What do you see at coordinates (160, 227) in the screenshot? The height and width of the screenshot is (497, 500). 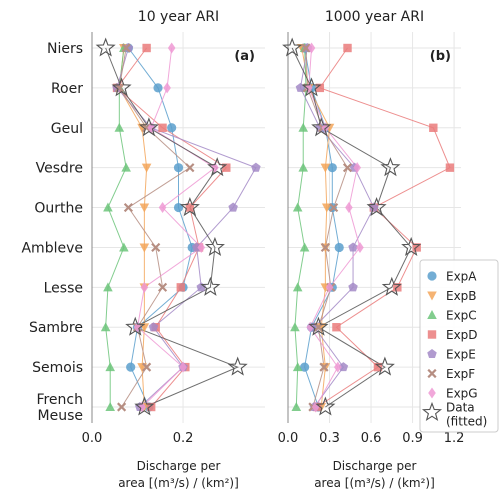 I see `series-line-expa-a` at bounding box center [160, 227].